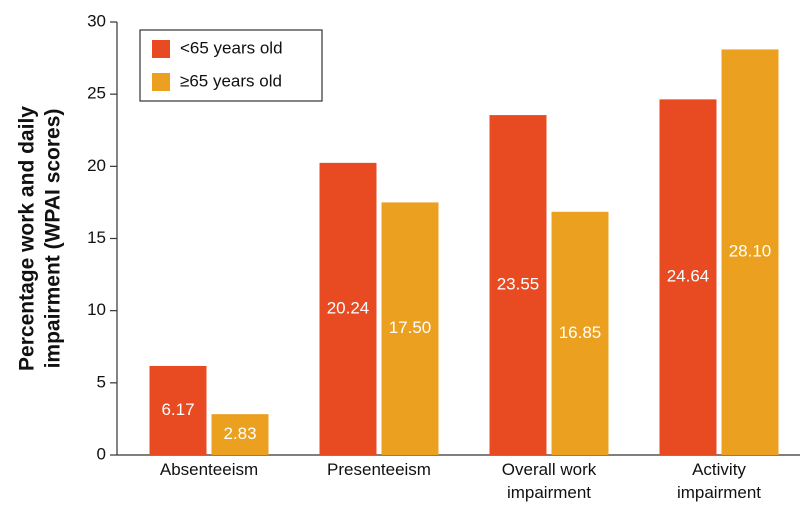 Image resolution: width=804 pixels, height=506 pixels. I want to click on x-tick-label: Presenteeism, so click(379, 469).